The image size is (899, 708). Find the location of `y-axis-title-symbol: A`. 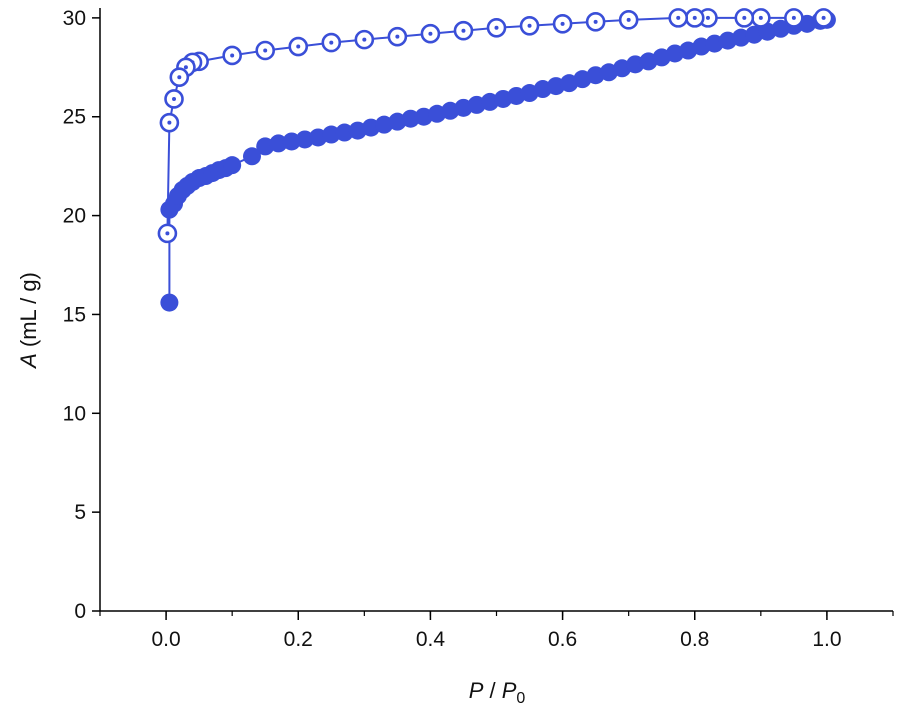

y-axis-title-symbol: A is located at coordinates (28, 361).